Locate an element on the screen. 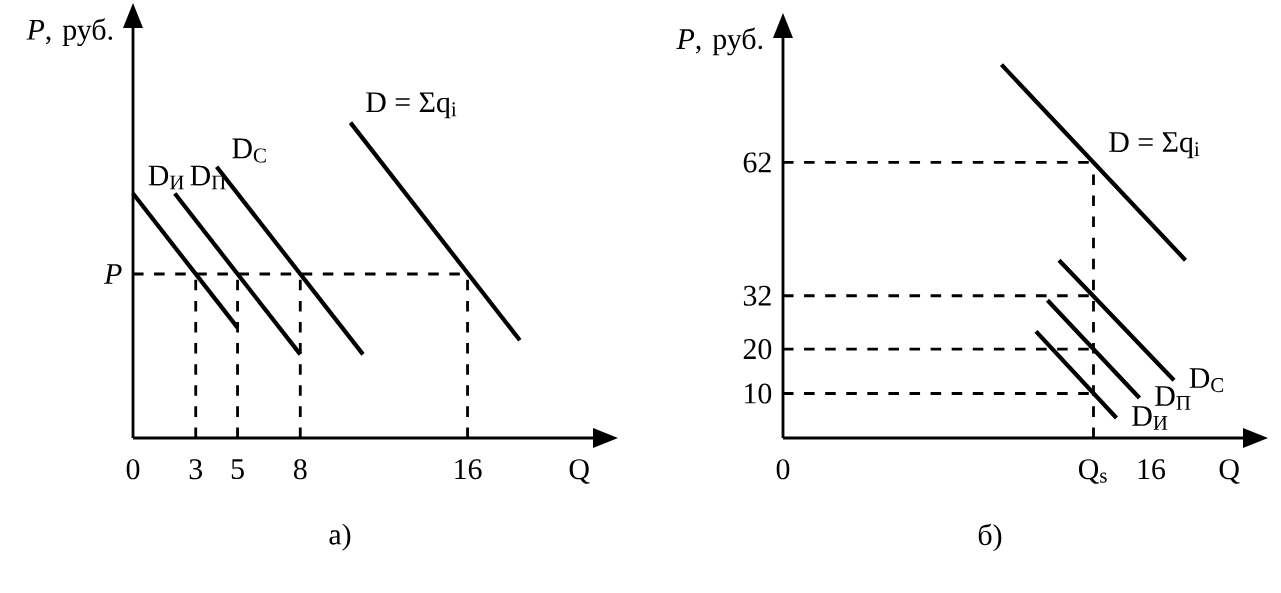 This screenshot has height=593, width=1281. text: б) is located at coordinates (990, 537).